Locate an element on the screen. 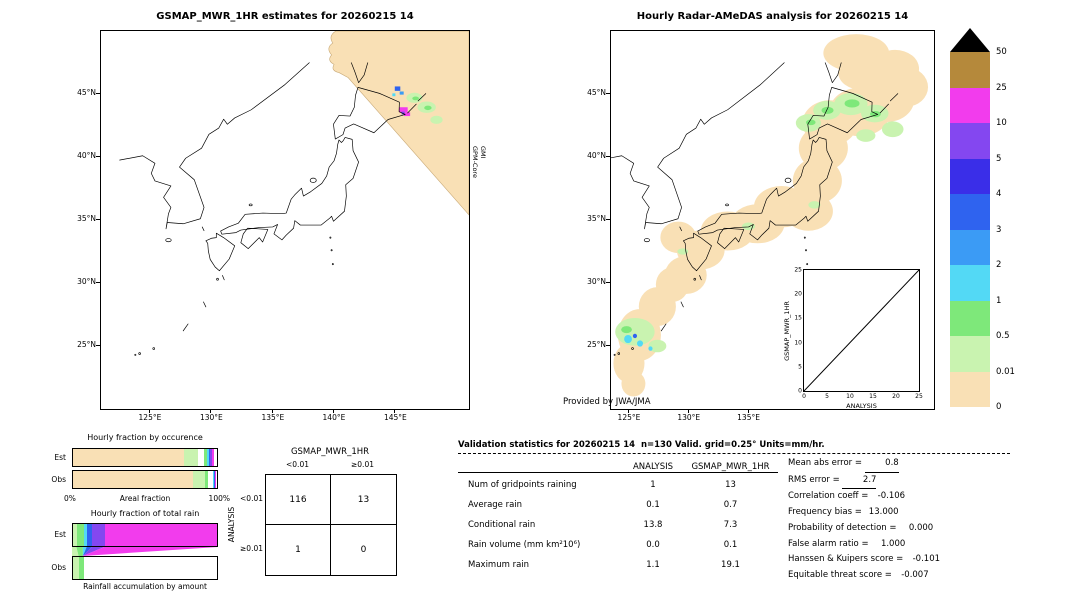  lat-tick-label: 45°N is located at coordinates (596, 92).